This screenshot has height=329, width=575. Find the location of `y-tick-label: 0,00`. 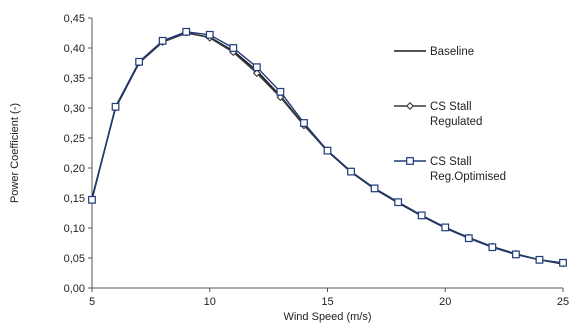

y-tick-label: 0,00 is located at coordinates (74, 289).